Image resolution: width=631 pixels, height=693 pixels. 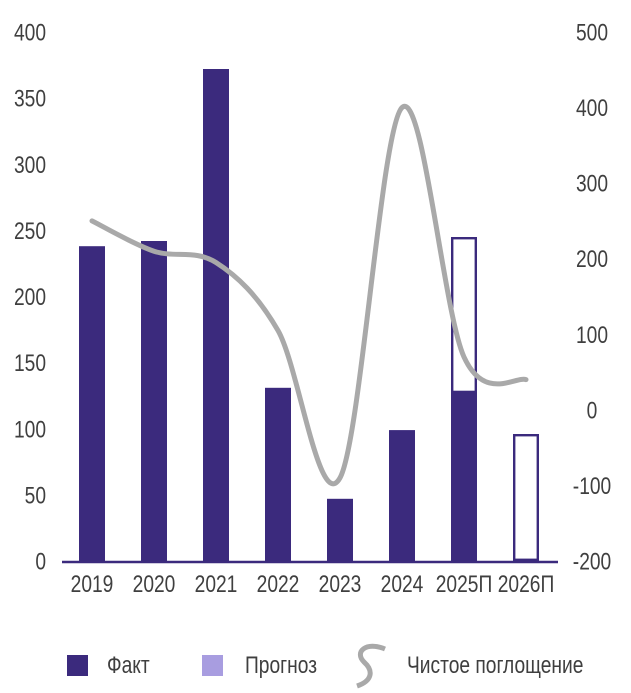 What do you see at coordinates (592, 259) in the screenshot?
I see `right-axis-label-200: 200` at bounding box center [592, 259].